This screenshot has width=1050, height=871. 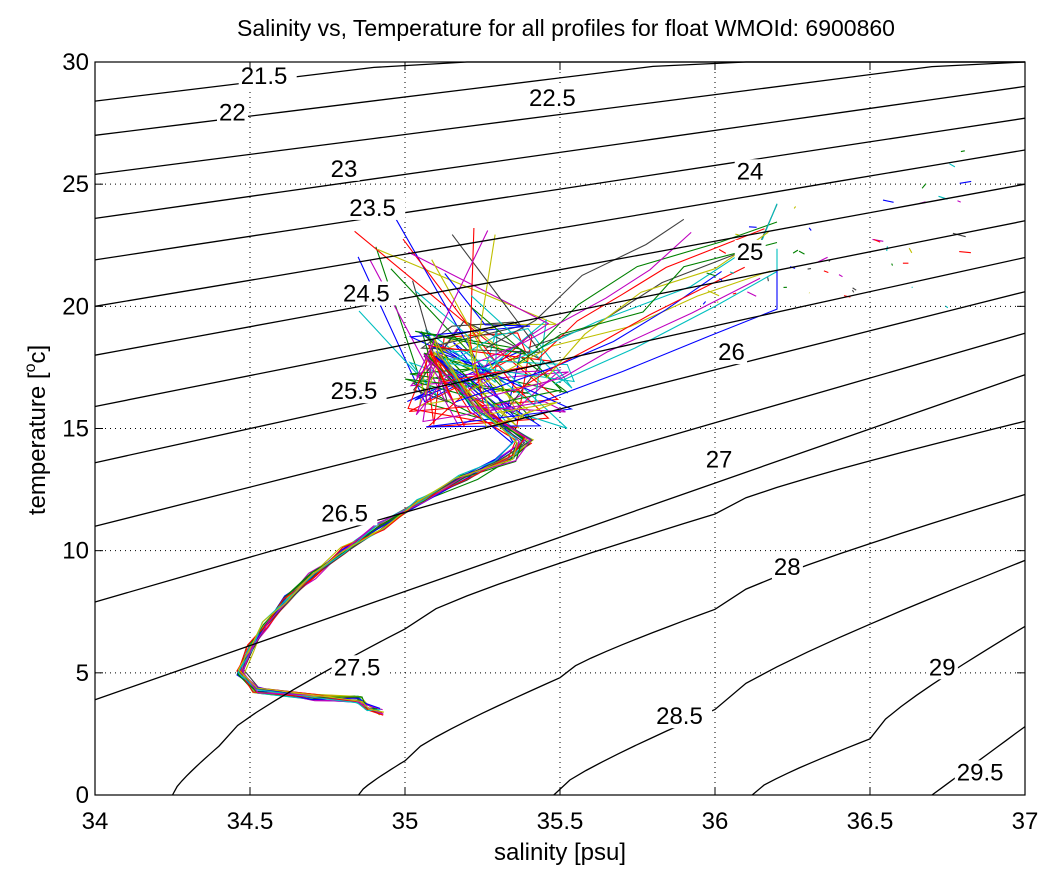 I want to click on isopycnal-label: 28, so click(x=787, y=567).